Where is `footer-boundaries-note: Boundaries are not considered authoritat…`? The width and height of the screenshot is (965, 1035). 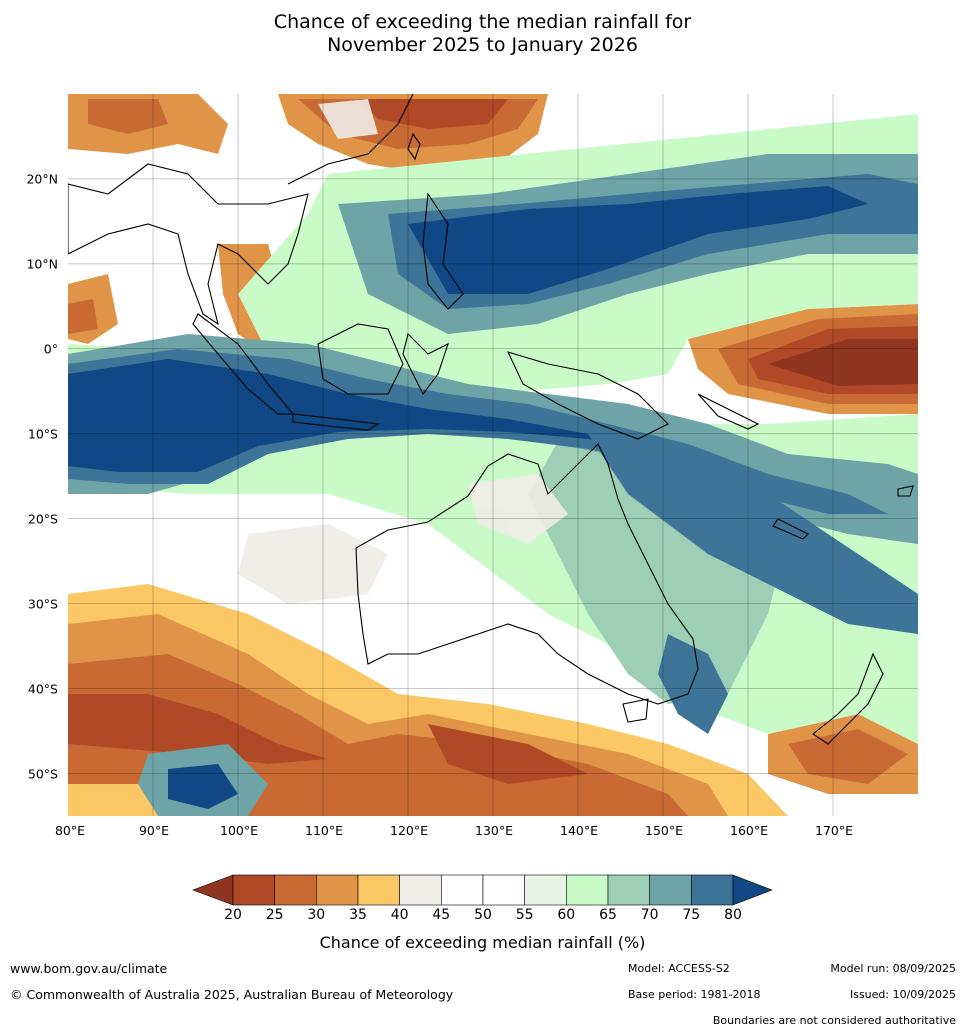
footer-boundaries-note: Boundaries are not considered authoritat… is located at coordinates (834, 1020).